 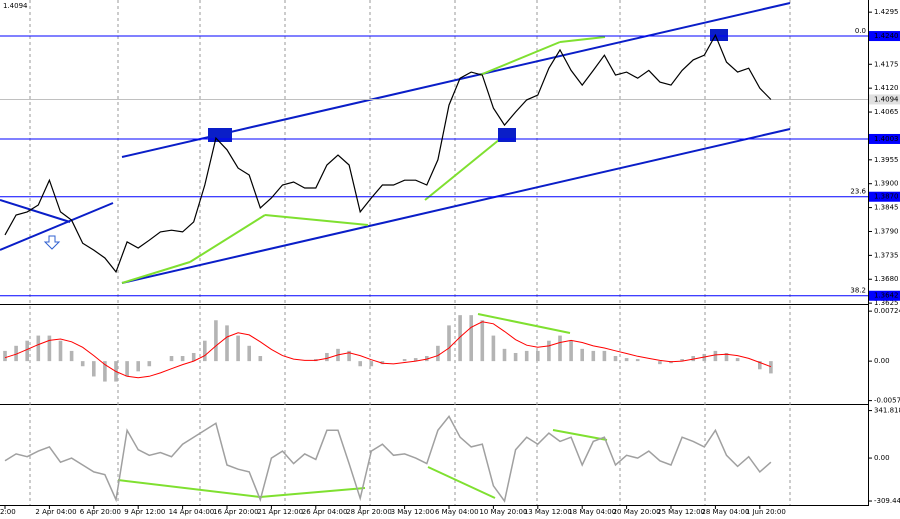 I want to click on x-tick-label: 25 May 12:00, so click(x=681, y=512).